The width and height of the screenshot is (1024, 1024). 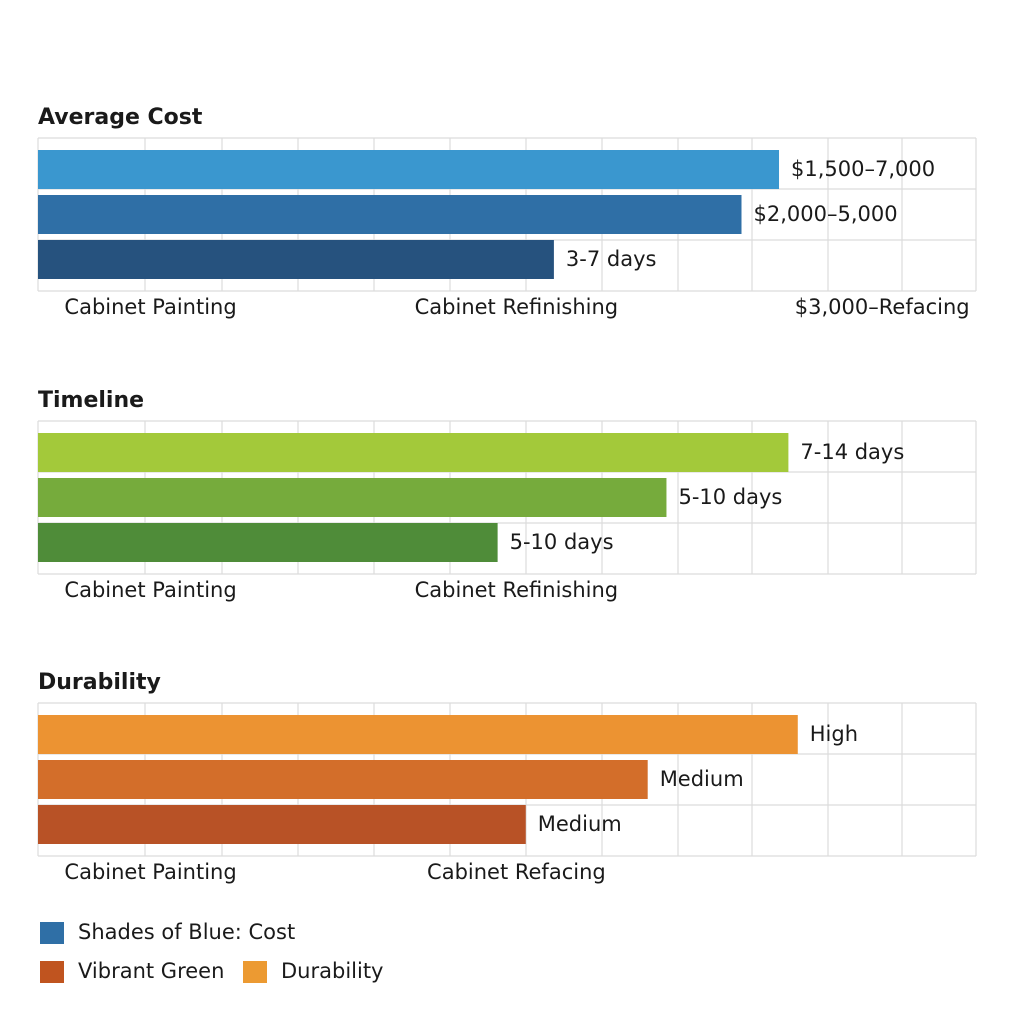 What do you see at coordinates (516, 872) in the screenshot?
I see `category-label: Cabinet Refacing` at bounding box center [516, 872].